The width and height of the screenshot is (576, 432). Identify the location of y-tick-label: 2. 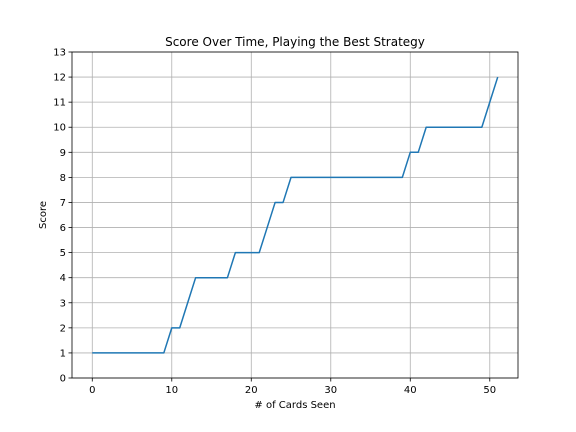
(63, 328).